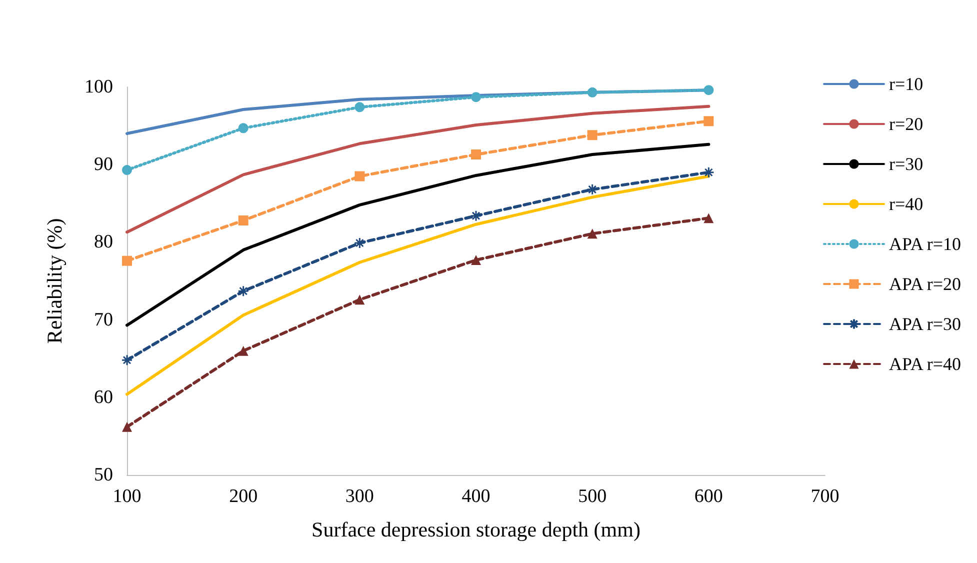 This screenshot has width=977, height=563. Describe the element at coordinates (906, 124) in the screenshot. I see `legend-label: r=20` at that location.